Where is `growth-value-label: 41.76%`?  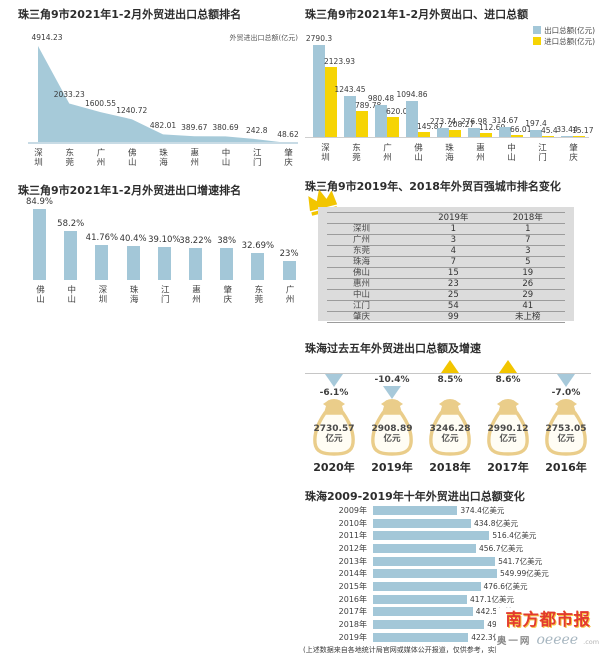 growth-value-label: 41.76% is located at coordinates (102, 238).